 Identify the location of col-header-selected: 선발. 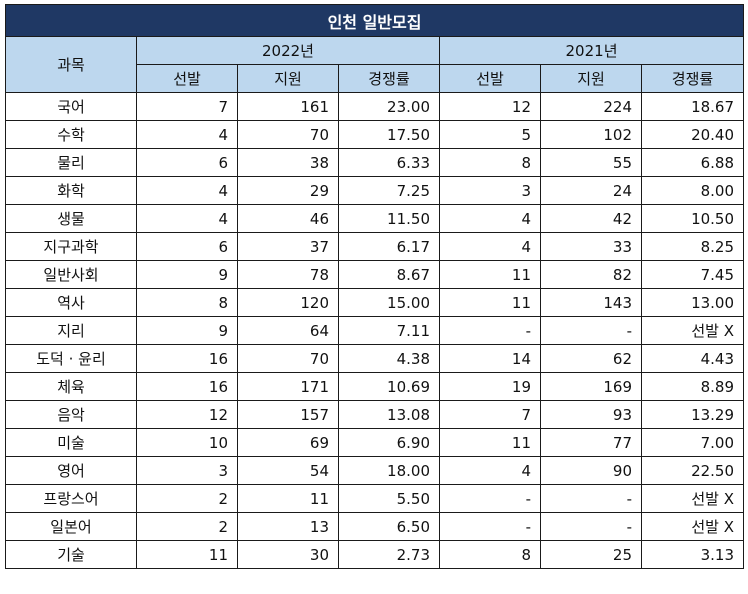
(187, 78).